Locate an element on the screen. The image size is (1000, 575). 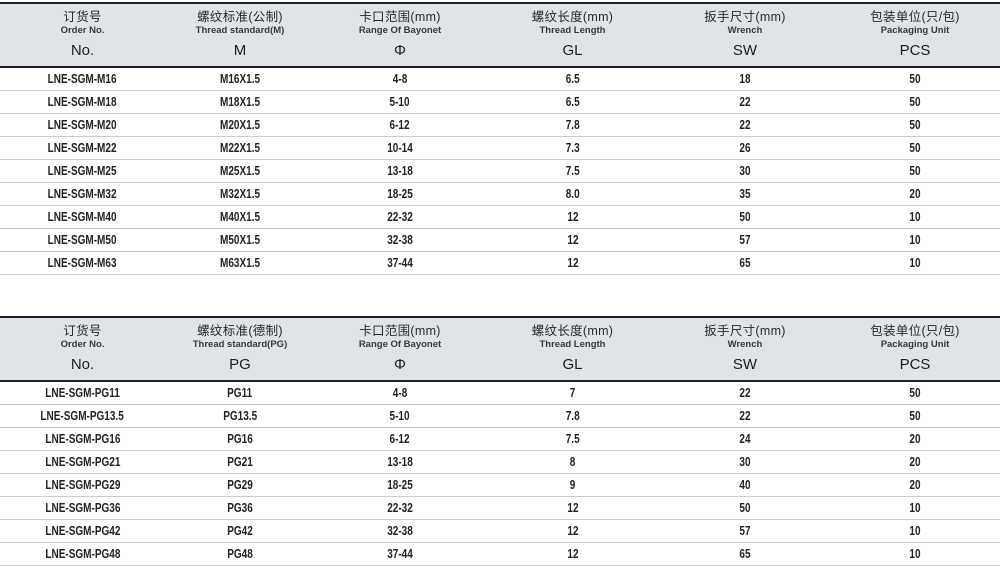
cell-wrench-size: 18 is located at coordinates (745, 79).